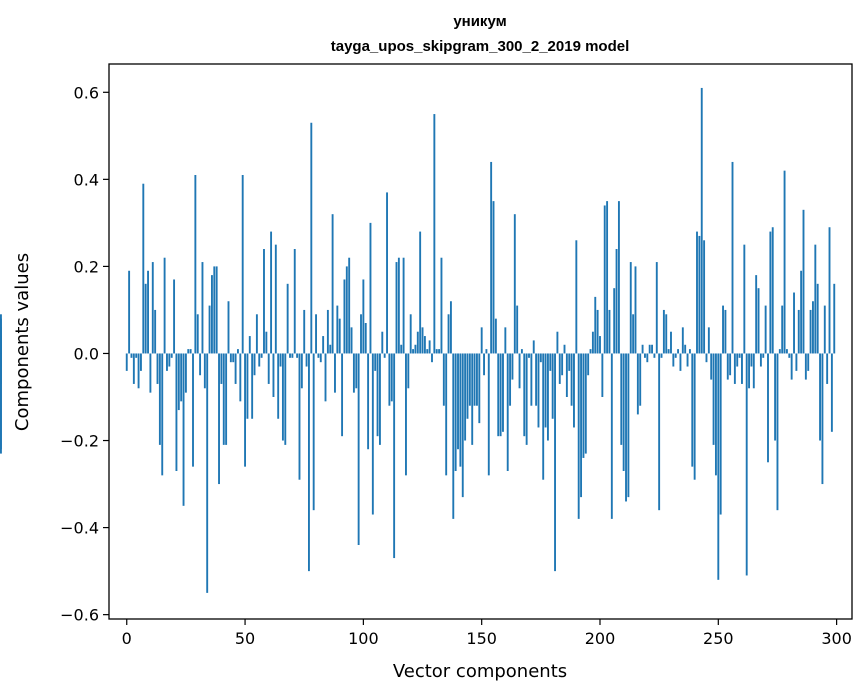 Image resolution: width=867 pixels, height=696 pixels. I want to click on y-tick-label: 0.0, so click(86, 353).